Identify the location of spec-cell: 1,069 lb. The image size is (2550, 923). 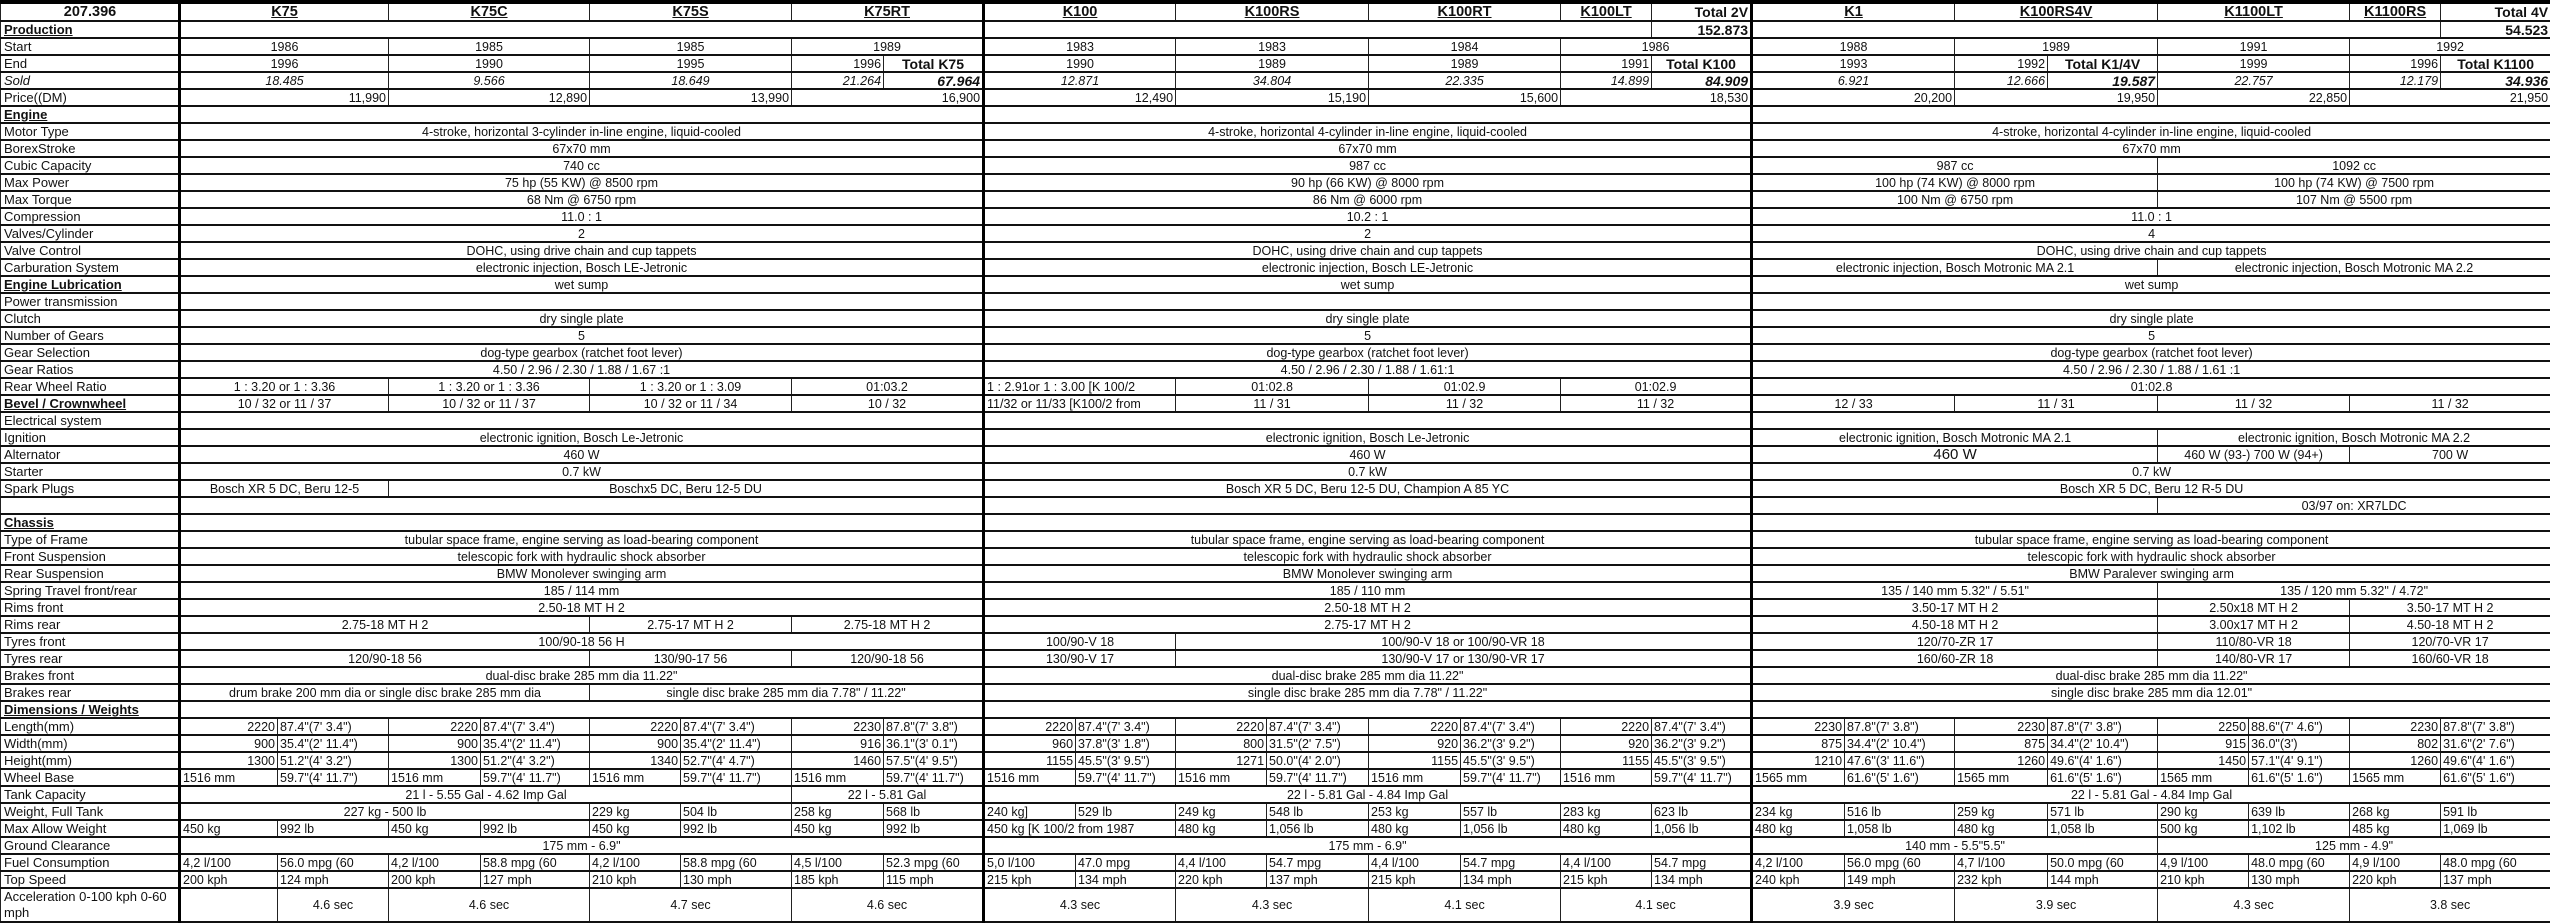
(2495, 828).